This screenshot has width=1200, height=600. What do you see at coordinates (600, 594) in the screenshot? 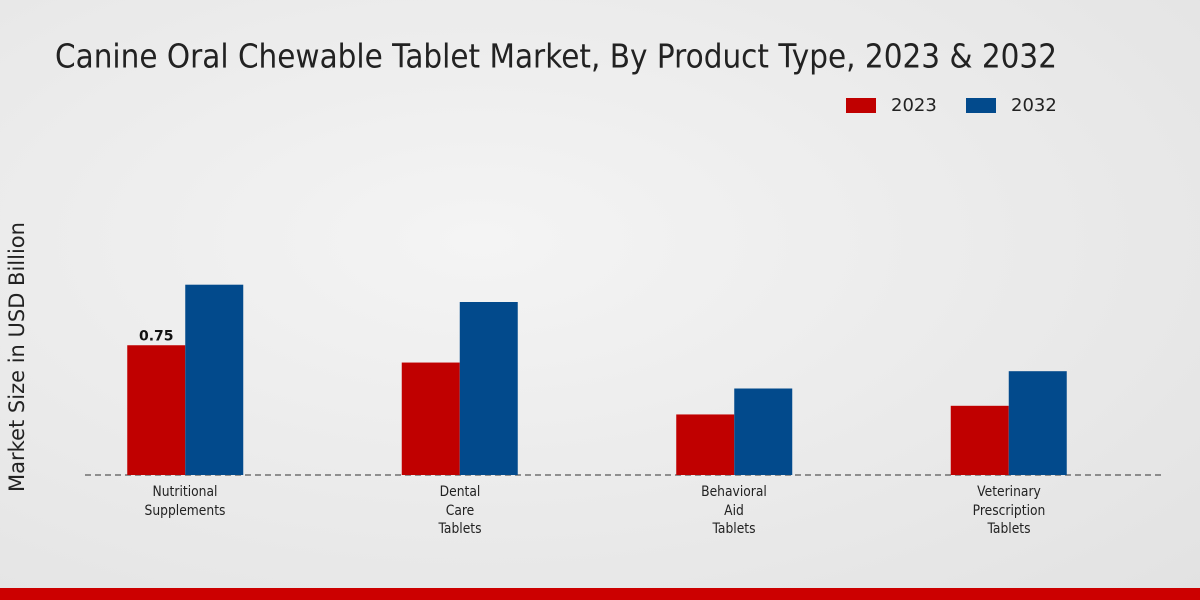
I see `footer-strip` at bounding box center [600, 594].